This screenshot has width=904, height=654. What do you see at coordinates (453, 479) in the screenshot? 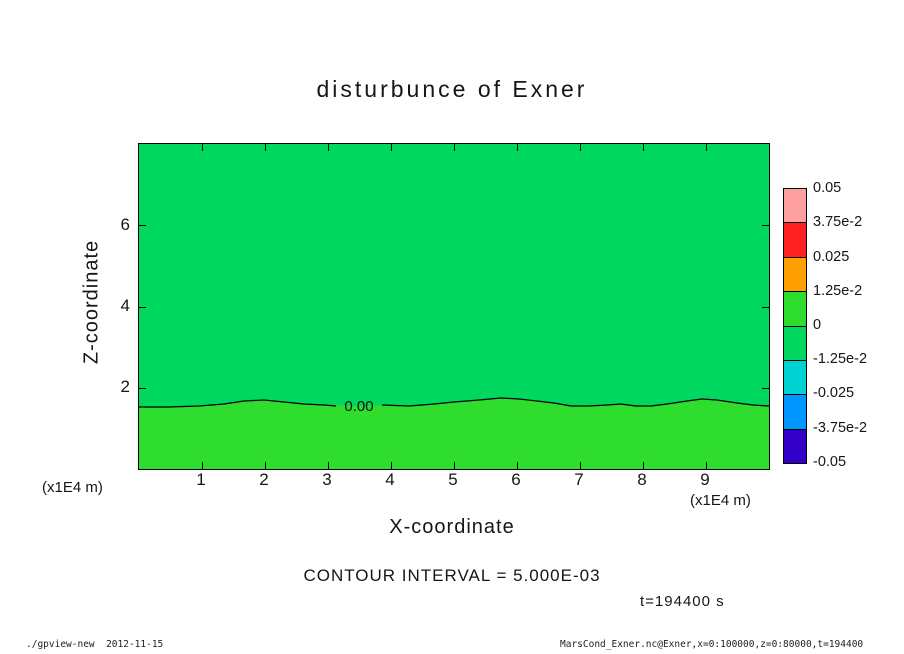
I see `x-tick-label: 5` at bounding box center [453, 479].